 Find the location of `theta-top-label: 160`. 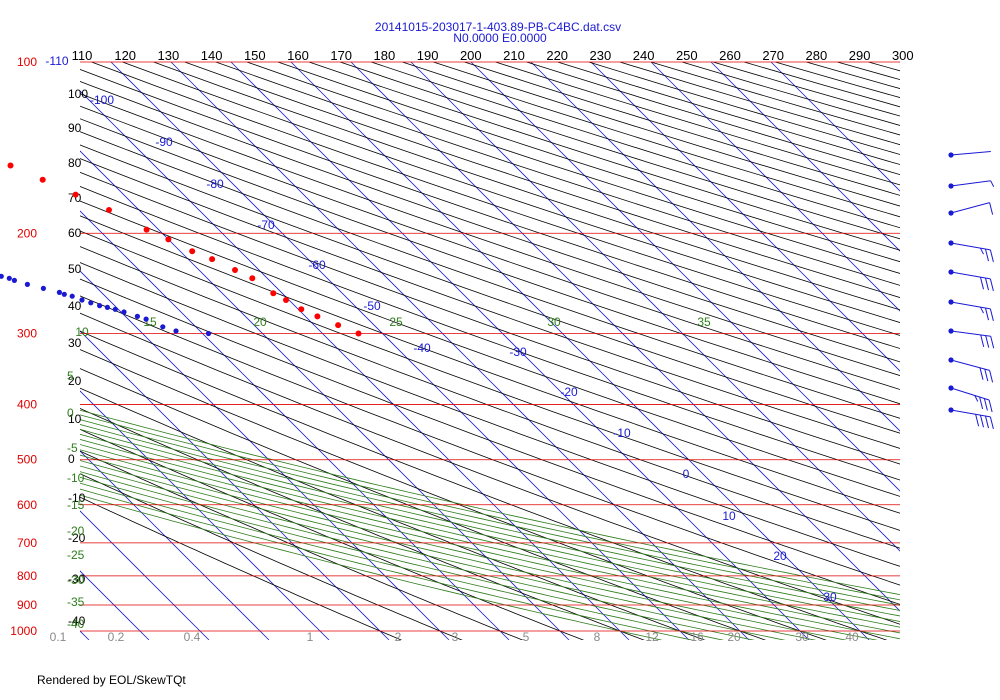

theta-top-label: 160 is located at coordinates (298, 55).